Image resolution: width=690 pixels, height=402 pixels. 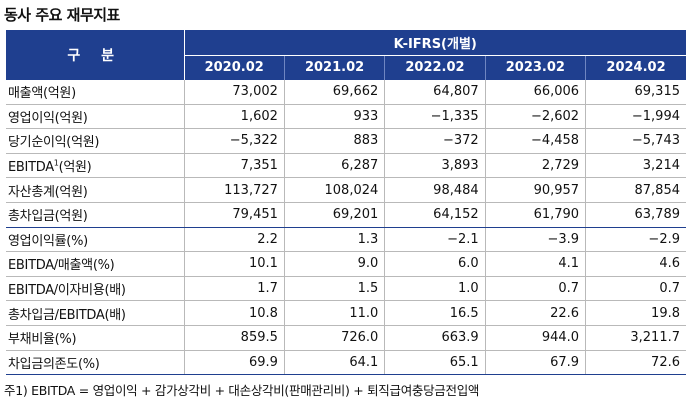 I want to click on table-cell: 72.6, so click(x=635, y=363).